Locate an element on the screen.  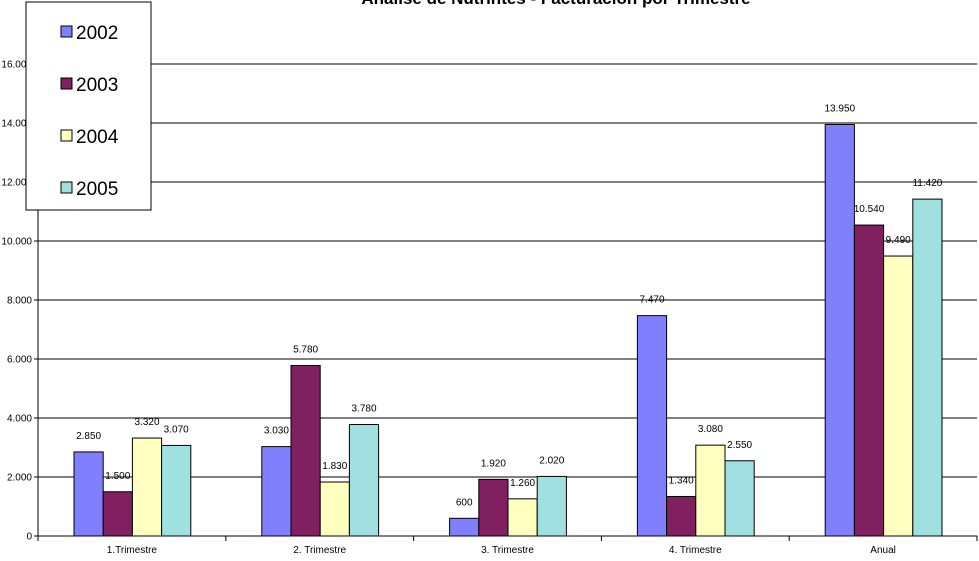
data-label: 1.920 is located at coordinates (493, 463).